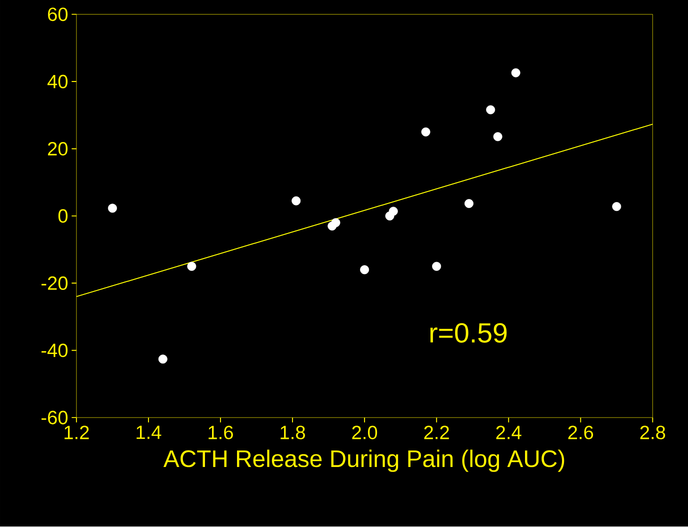  What do you see at coordinates (55, 418) in the screenshot?
I see `y-tick-label: -60` at bounding box center [55, 418].